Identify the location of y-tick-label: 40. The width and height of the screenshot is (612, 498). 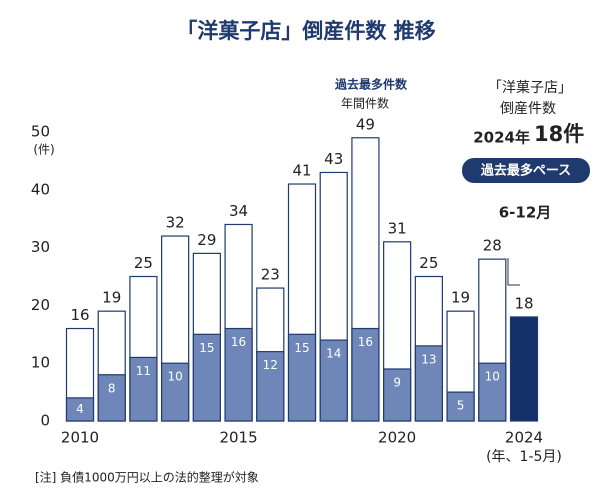
(40, 189).